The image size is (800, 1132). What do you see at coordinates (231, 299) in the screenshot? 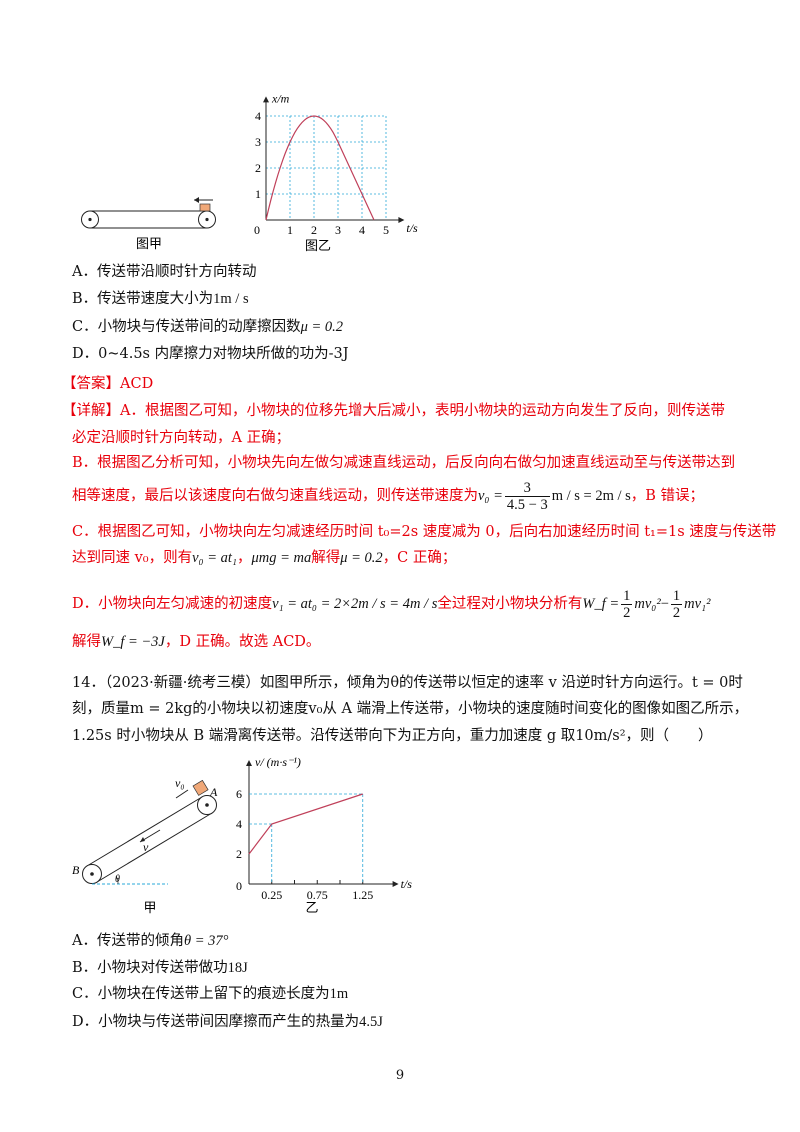
I see `option-math: 1m / s` at bounding box center [231, 299].